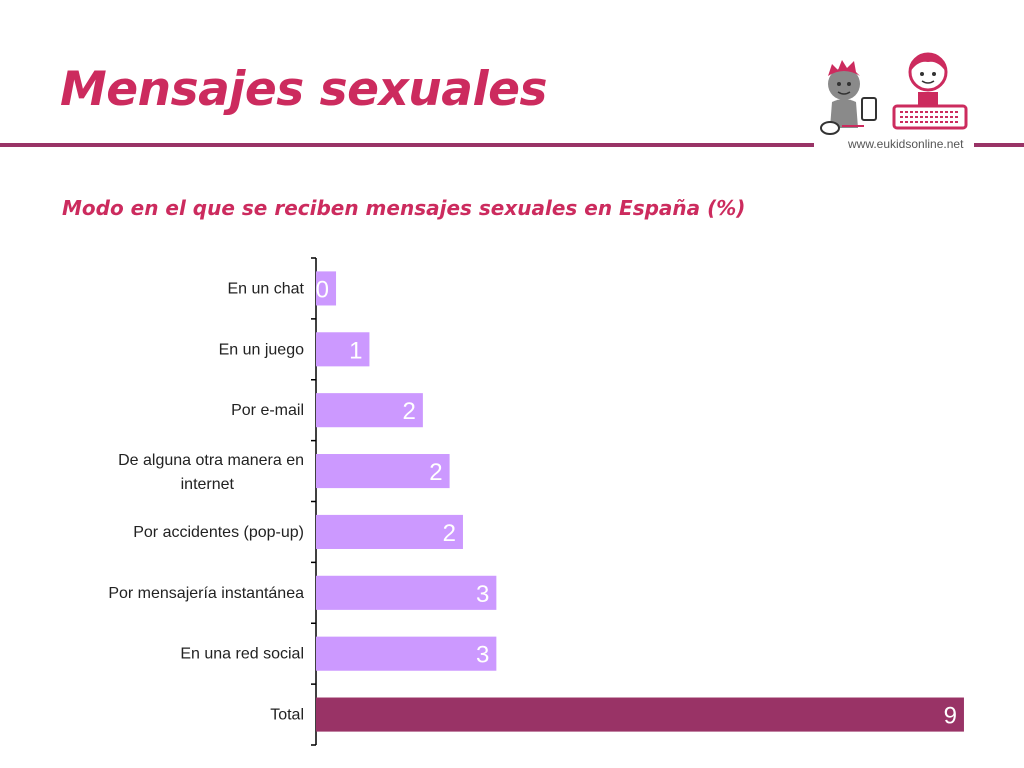 This screenshot has width=1024, height=768. What do you see at coordinates (242, 654) in the screenshot?
I see `category-label: En una red social` at bounding box center [242, 654].